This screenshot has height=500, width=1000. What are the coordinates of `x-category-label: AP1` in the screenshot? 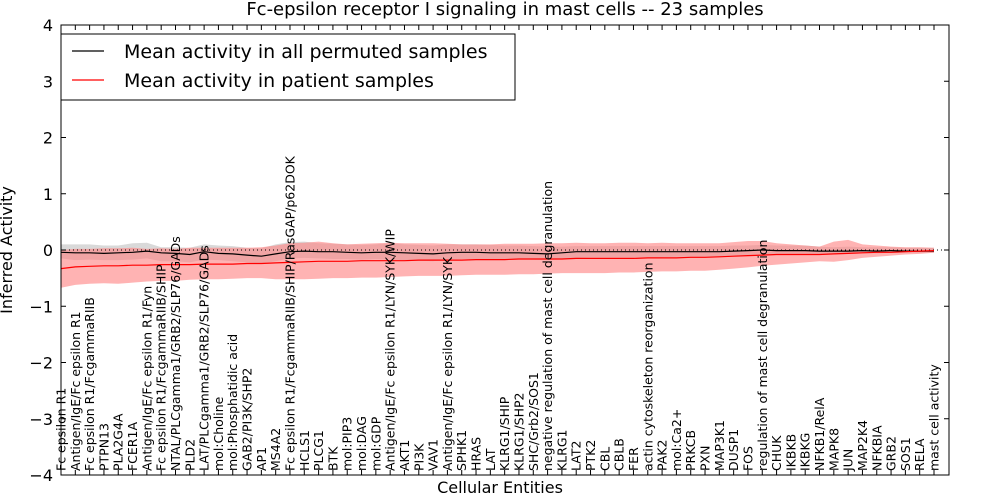 It's located at (261, 459).